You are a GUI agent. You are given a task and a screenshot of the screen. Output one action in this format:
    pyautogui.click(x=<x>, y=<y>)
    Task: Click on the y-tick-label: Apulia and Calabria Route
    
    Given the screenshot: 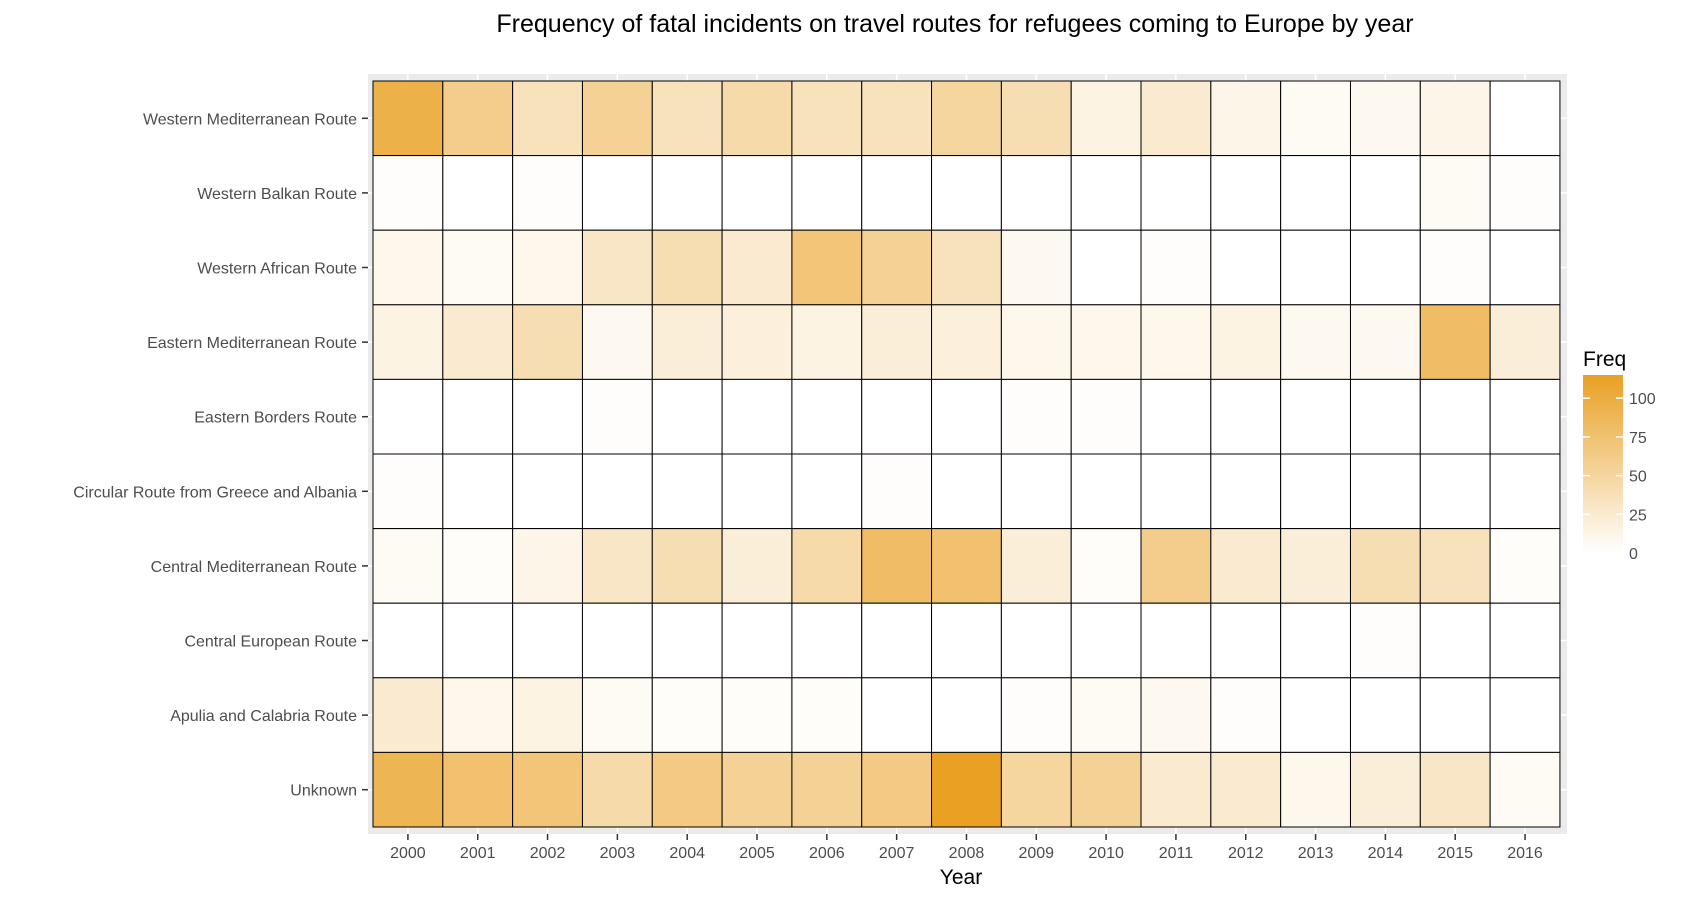 What is the action you would take?
    pyautogui.click(x=263, y=716)
    